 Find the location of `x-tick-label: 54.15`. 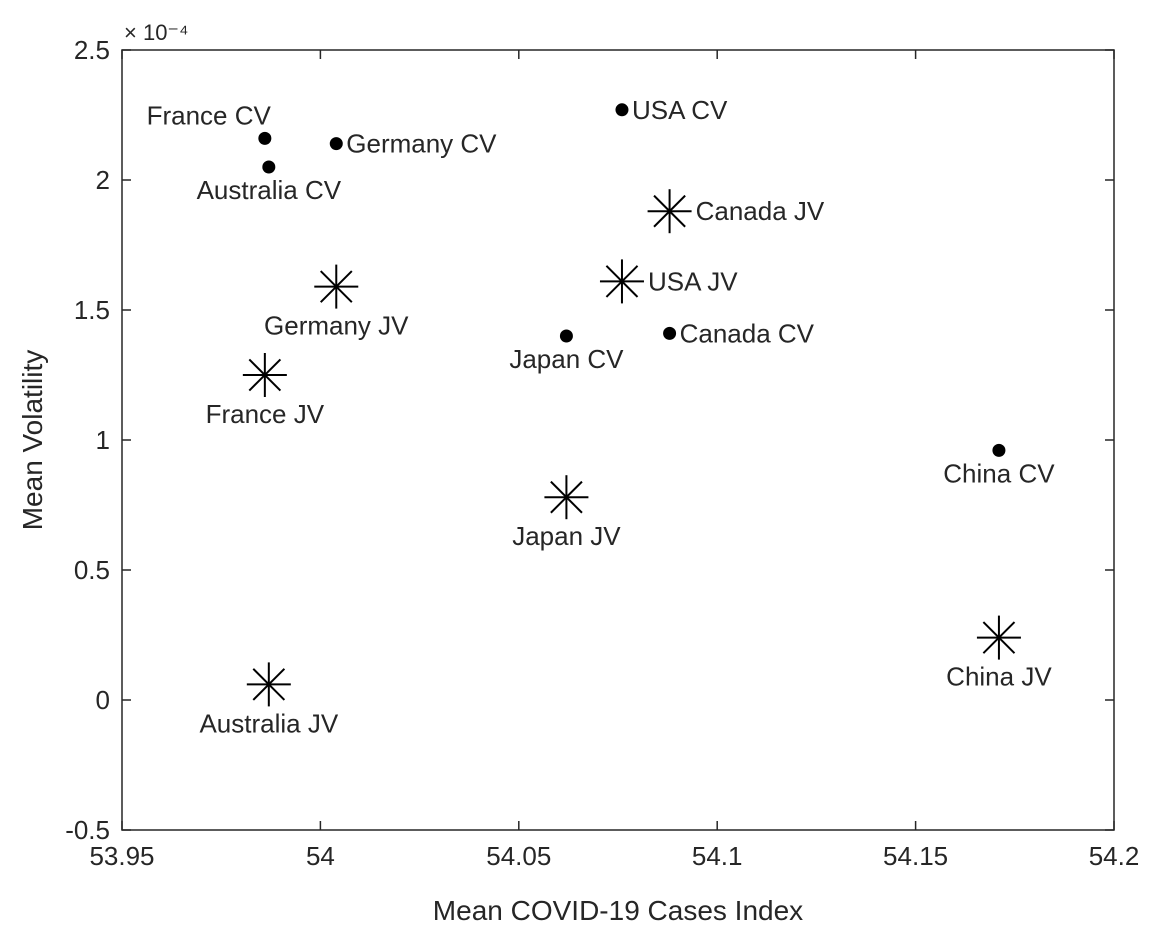

x-tick-label: 54.15 is located at coordinates (915, 856).